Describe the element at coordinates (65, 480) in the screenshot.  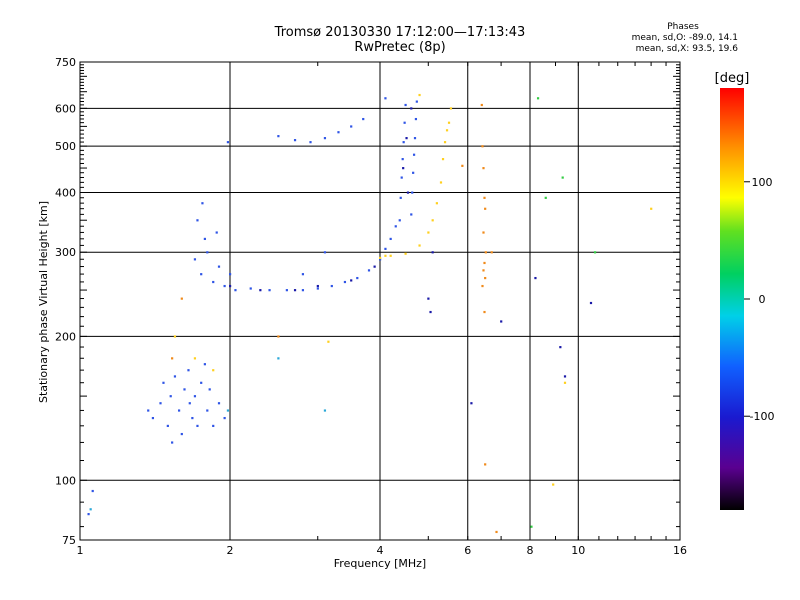
I see `y-tick-label: 100` at that location.